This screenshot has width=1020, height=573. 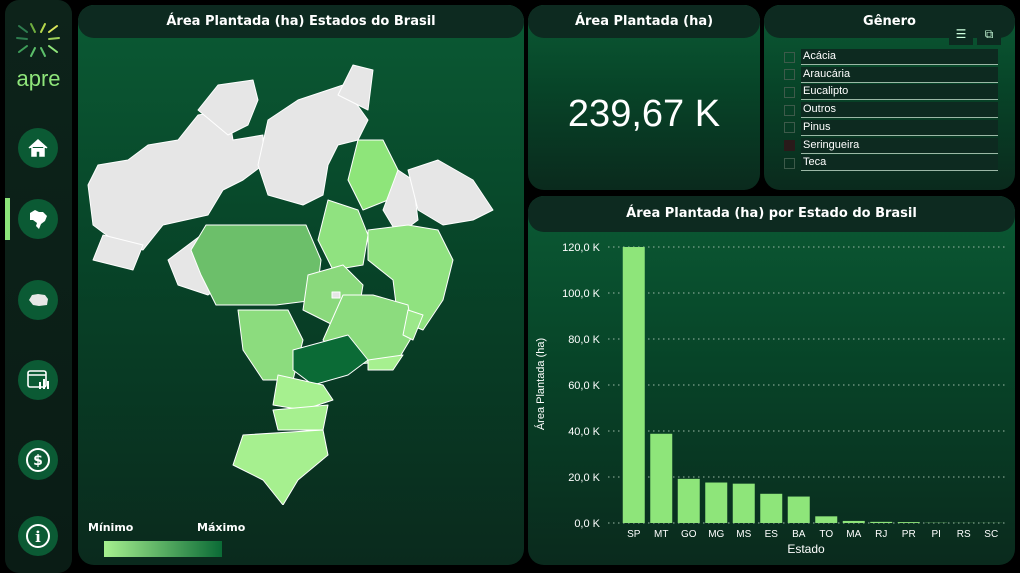 I want to click on bar-MG, so click(x=716, y=502).